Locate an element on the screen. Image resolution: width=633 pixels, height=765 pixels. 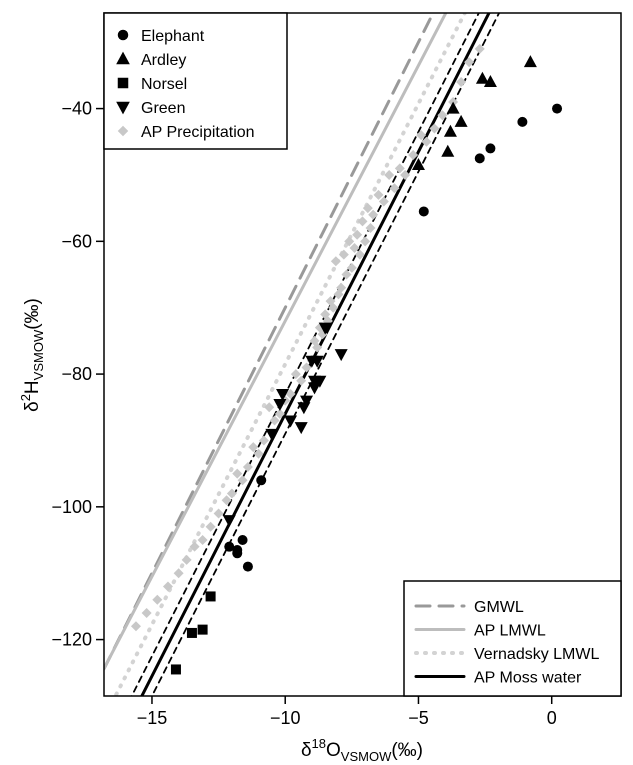
y-tick-label: −60 is located at coordinates (76, 241).